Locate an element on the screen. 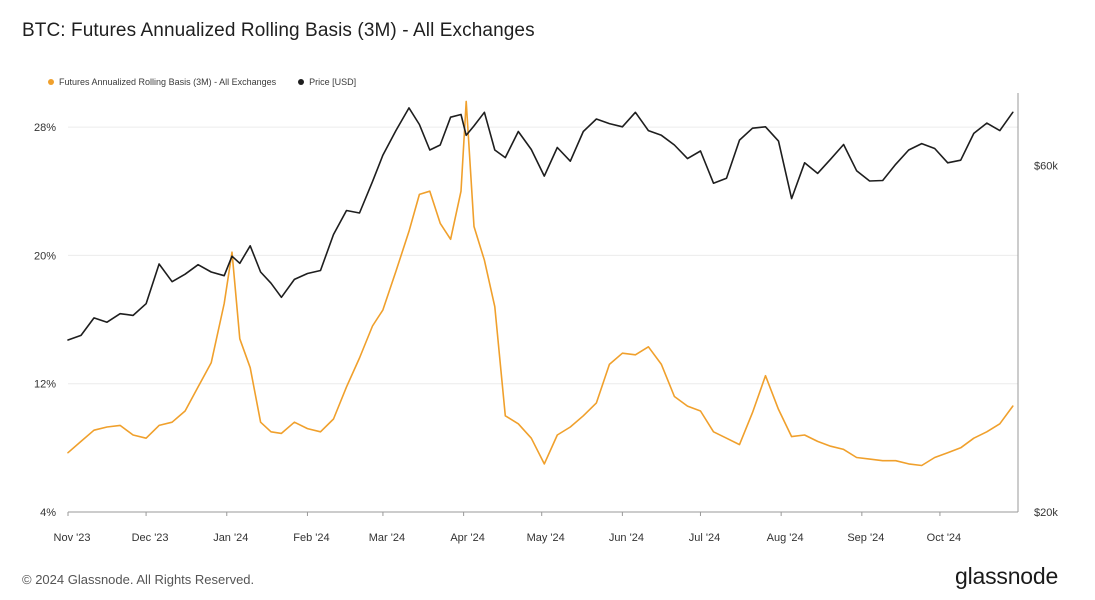 This screenshot has height=600, width=1095. x-tick-label: Apr '24 is located at coordinates (467, 538).